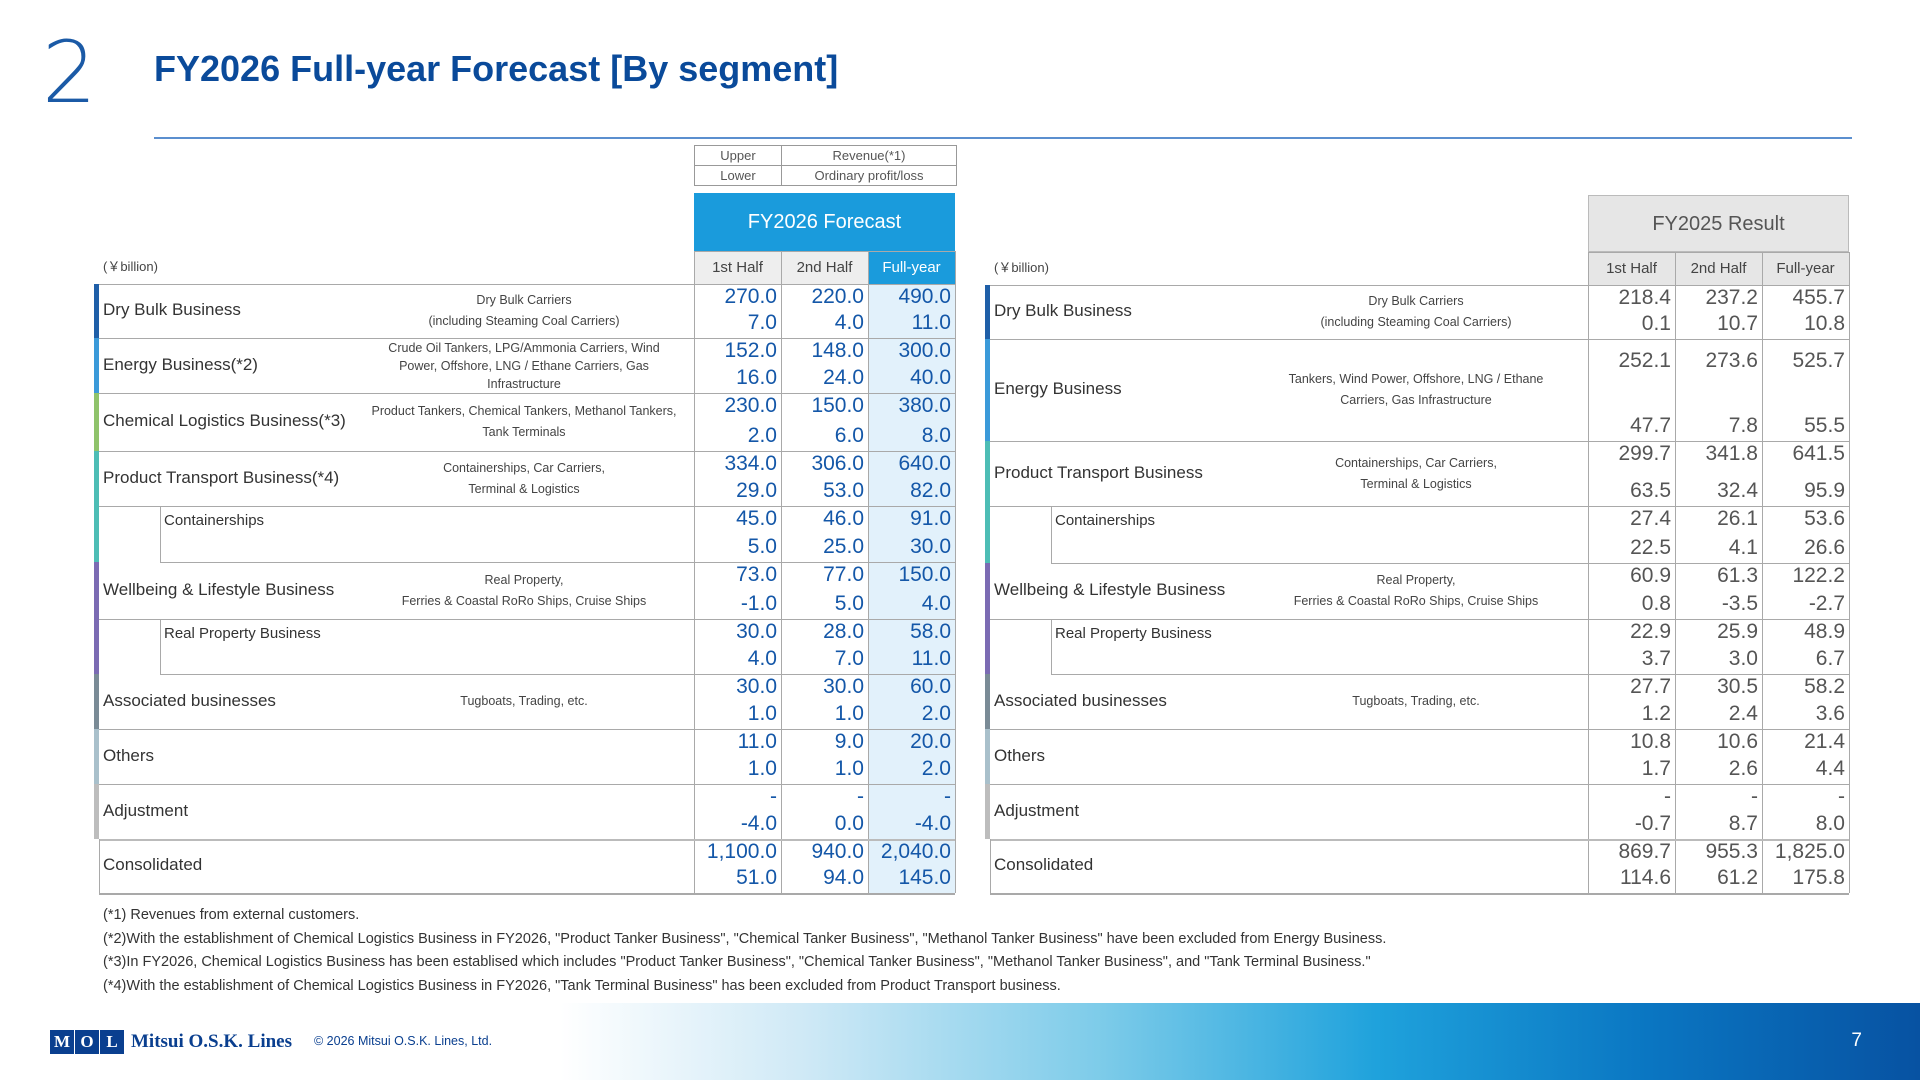 This screenshot has width=1920, height=1080. I want to click on revenue-value: 525.7, so click(1818, 360).